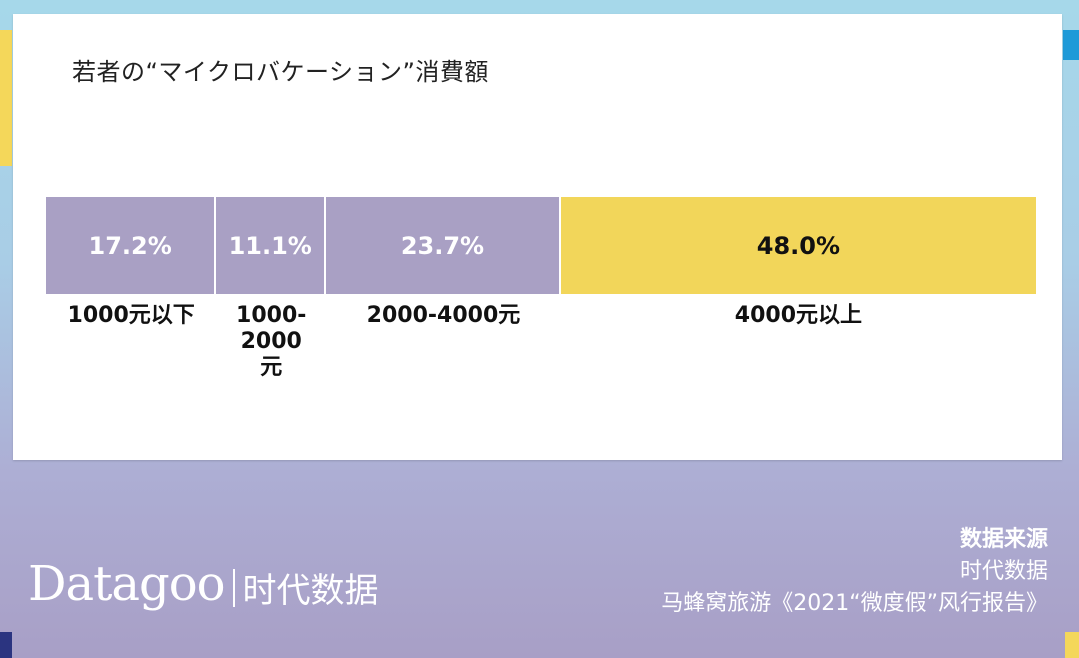  What do you see at coordinates (310, 591) in the screenshot?
I see `logo-chinese: 时代数据` at bounding box center [310, 591].